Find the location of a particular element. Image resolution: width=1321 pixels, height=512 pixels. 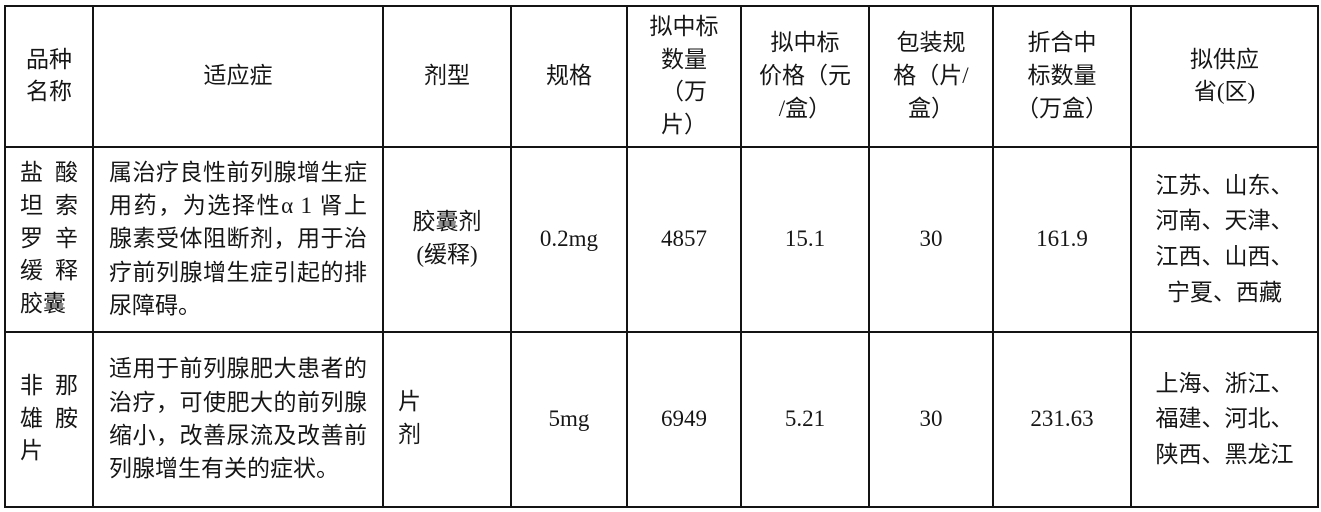

cell-converted-bid-quantity: 231.63 is located at coordinates (1062, 419).